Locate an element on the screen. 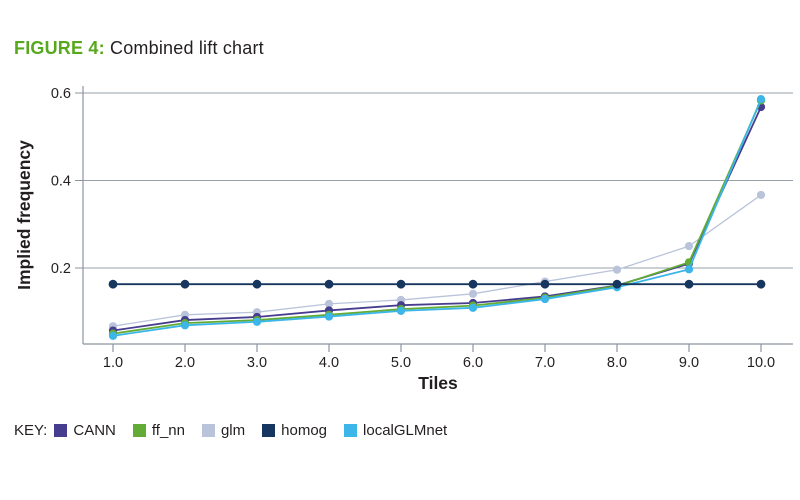 The image size is (800, 500). figure-title-text: Combined lift chart is located at coordinates (184, 48).